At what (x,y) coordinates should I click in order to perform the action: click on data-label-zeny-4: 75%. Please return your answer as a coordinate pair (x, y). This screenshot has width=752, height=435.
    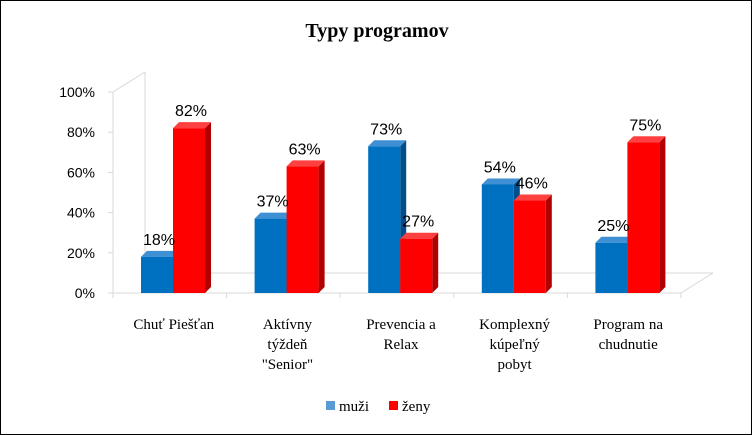
    Looking at the image, I should click on (645, 125).